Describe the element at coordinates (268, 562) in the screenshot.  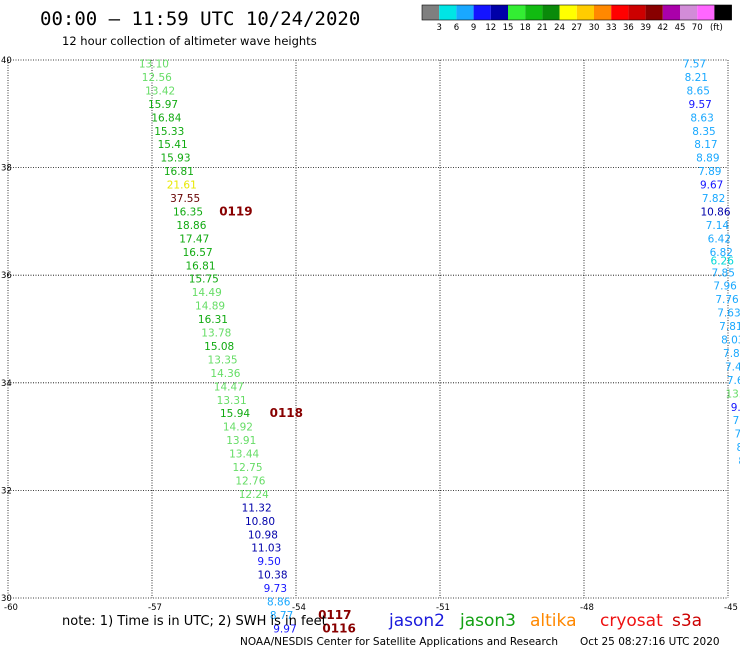
I see `wave-height-label: 9.50` at that location.